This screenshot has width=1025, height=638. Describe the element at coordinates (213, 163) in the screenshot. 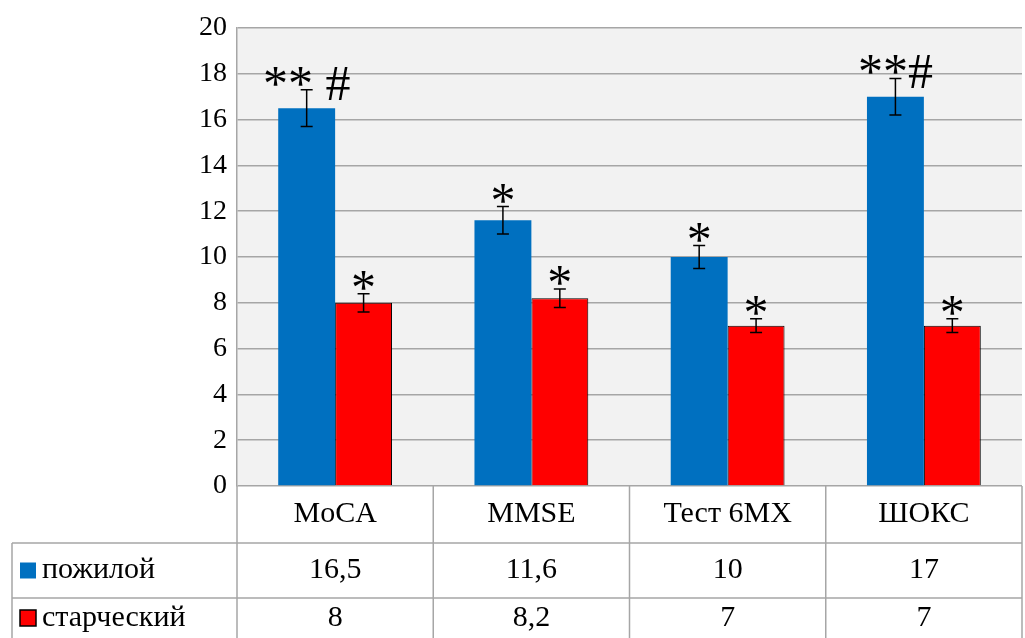

I see `y-tick-label: 14` at that location.